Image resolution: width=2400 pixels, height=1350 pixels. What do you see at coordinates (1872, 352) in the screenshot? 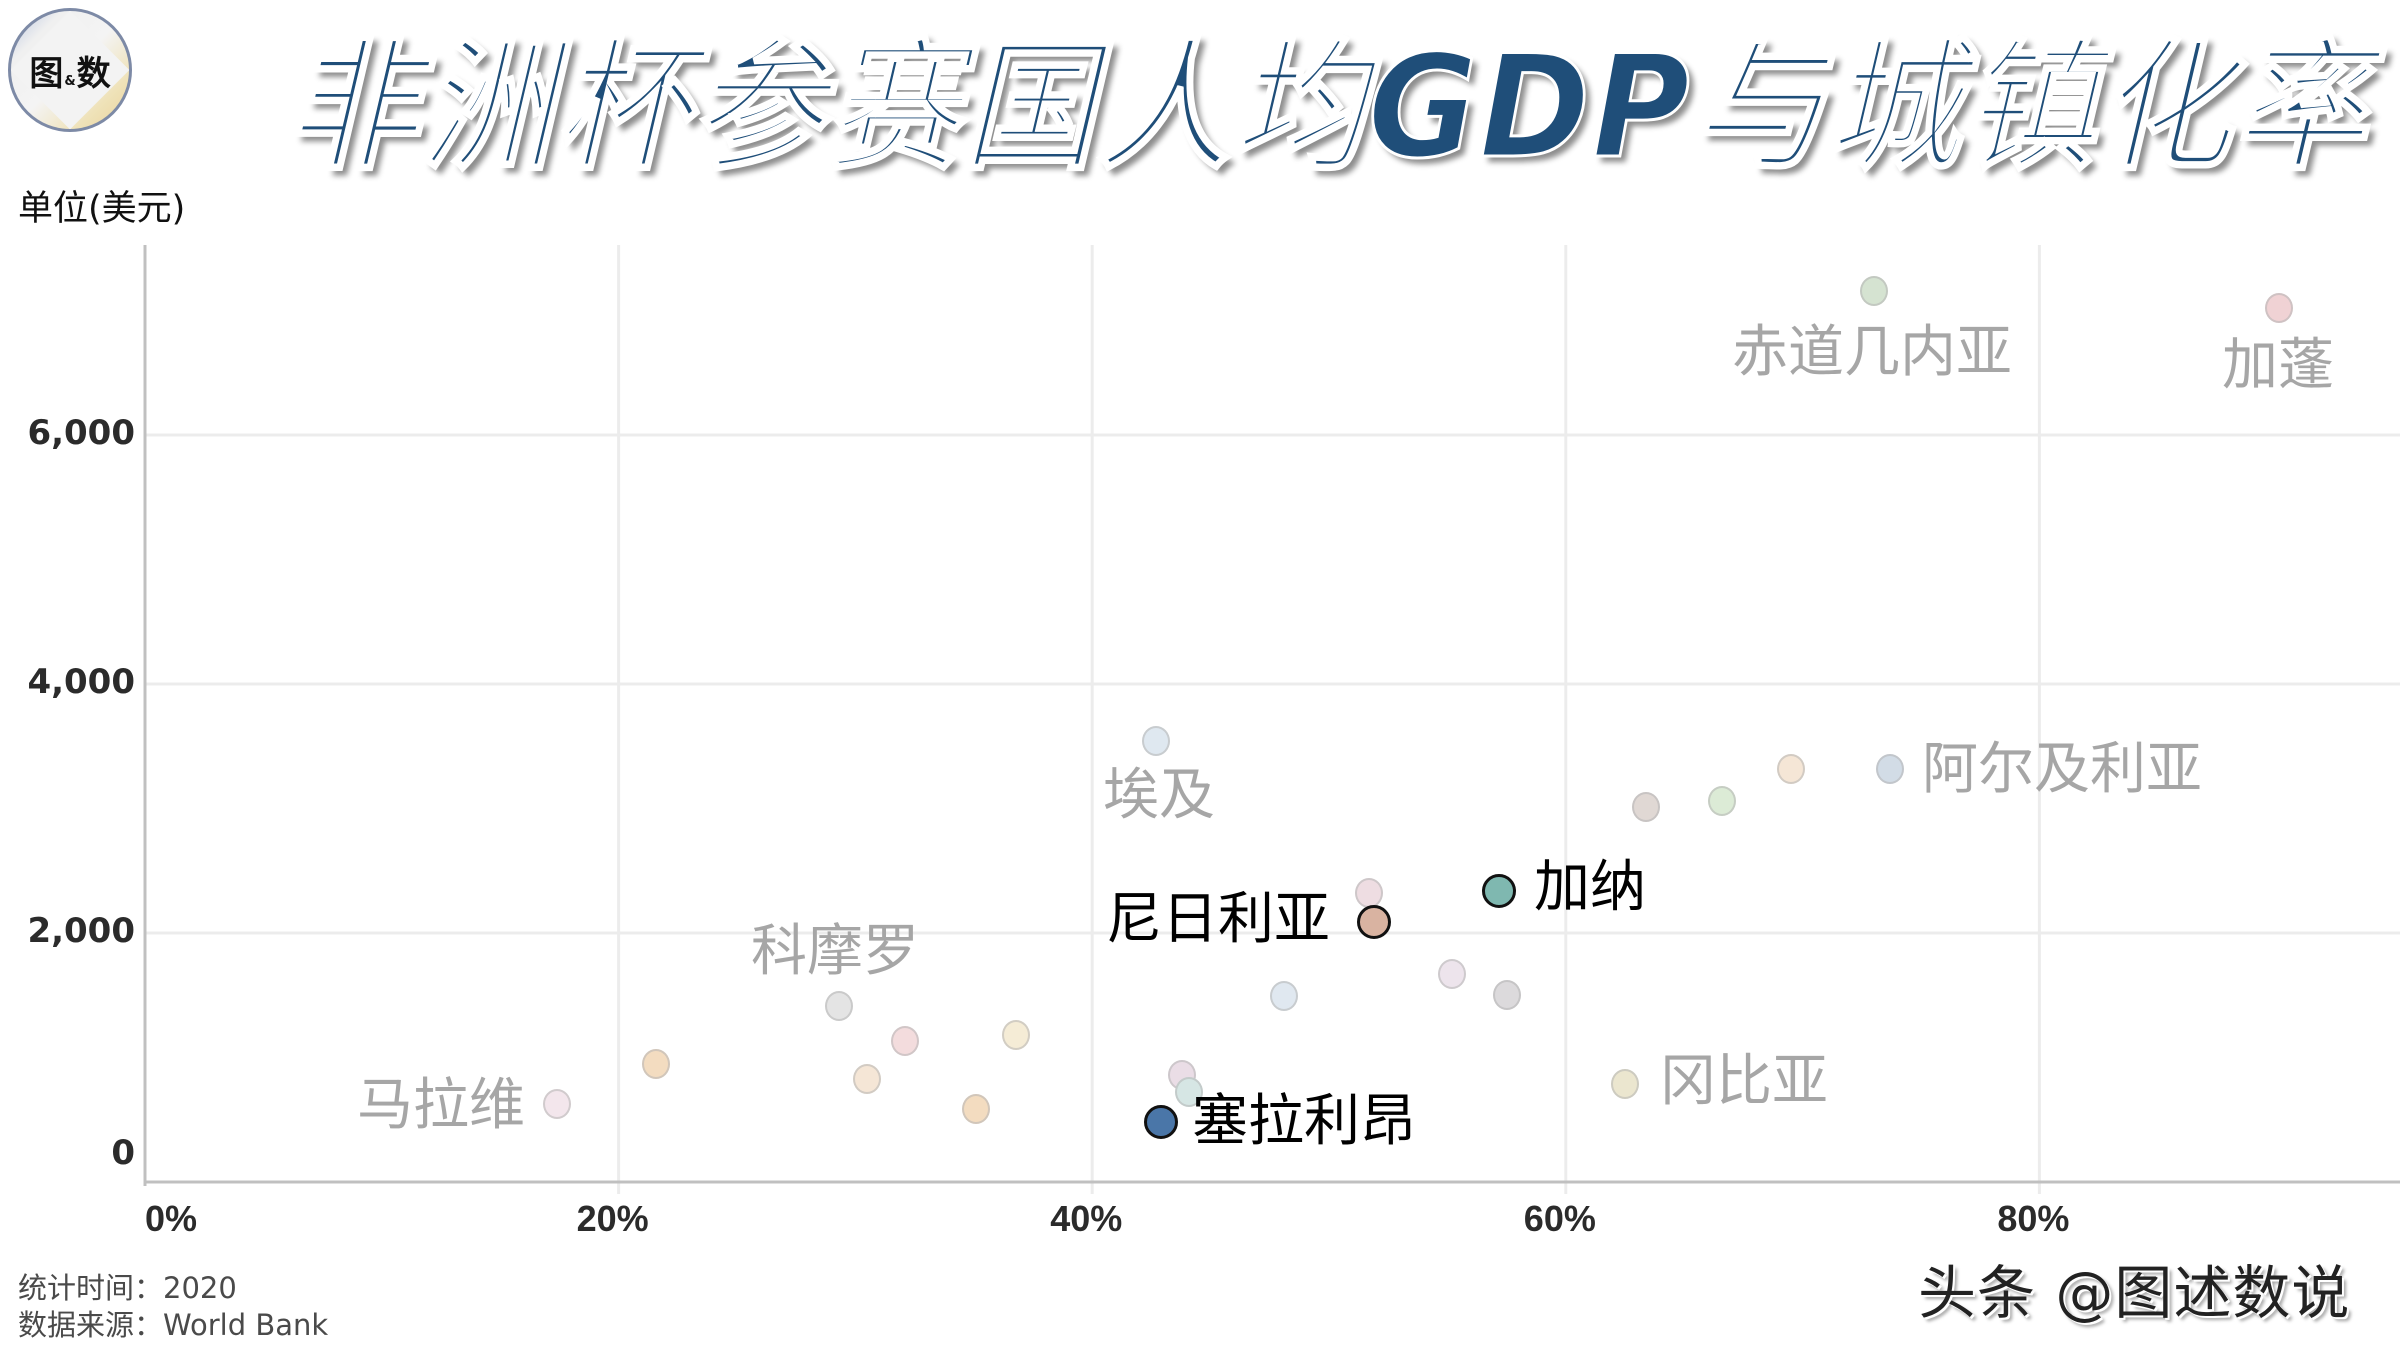
I see `country-label: 赤道几内亚` at bounding box center [1872, 352].